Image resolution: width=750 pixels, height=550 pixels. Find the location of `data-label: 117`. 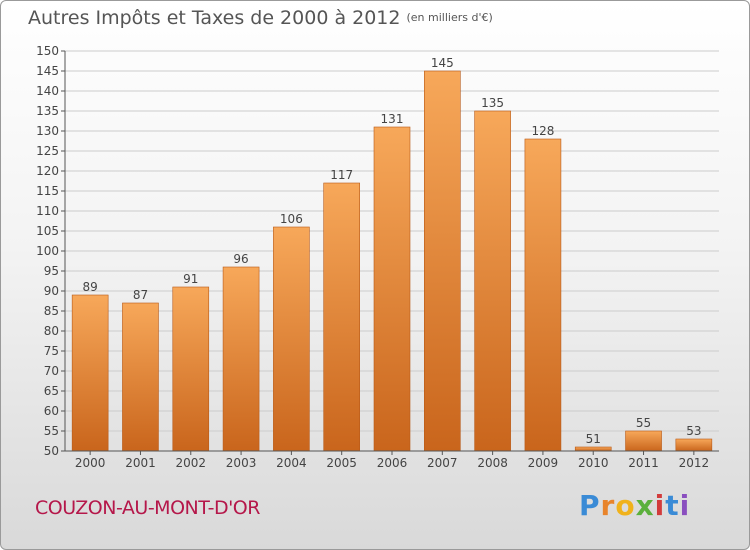

data-label: 117 is located at coordinates (341, 175).